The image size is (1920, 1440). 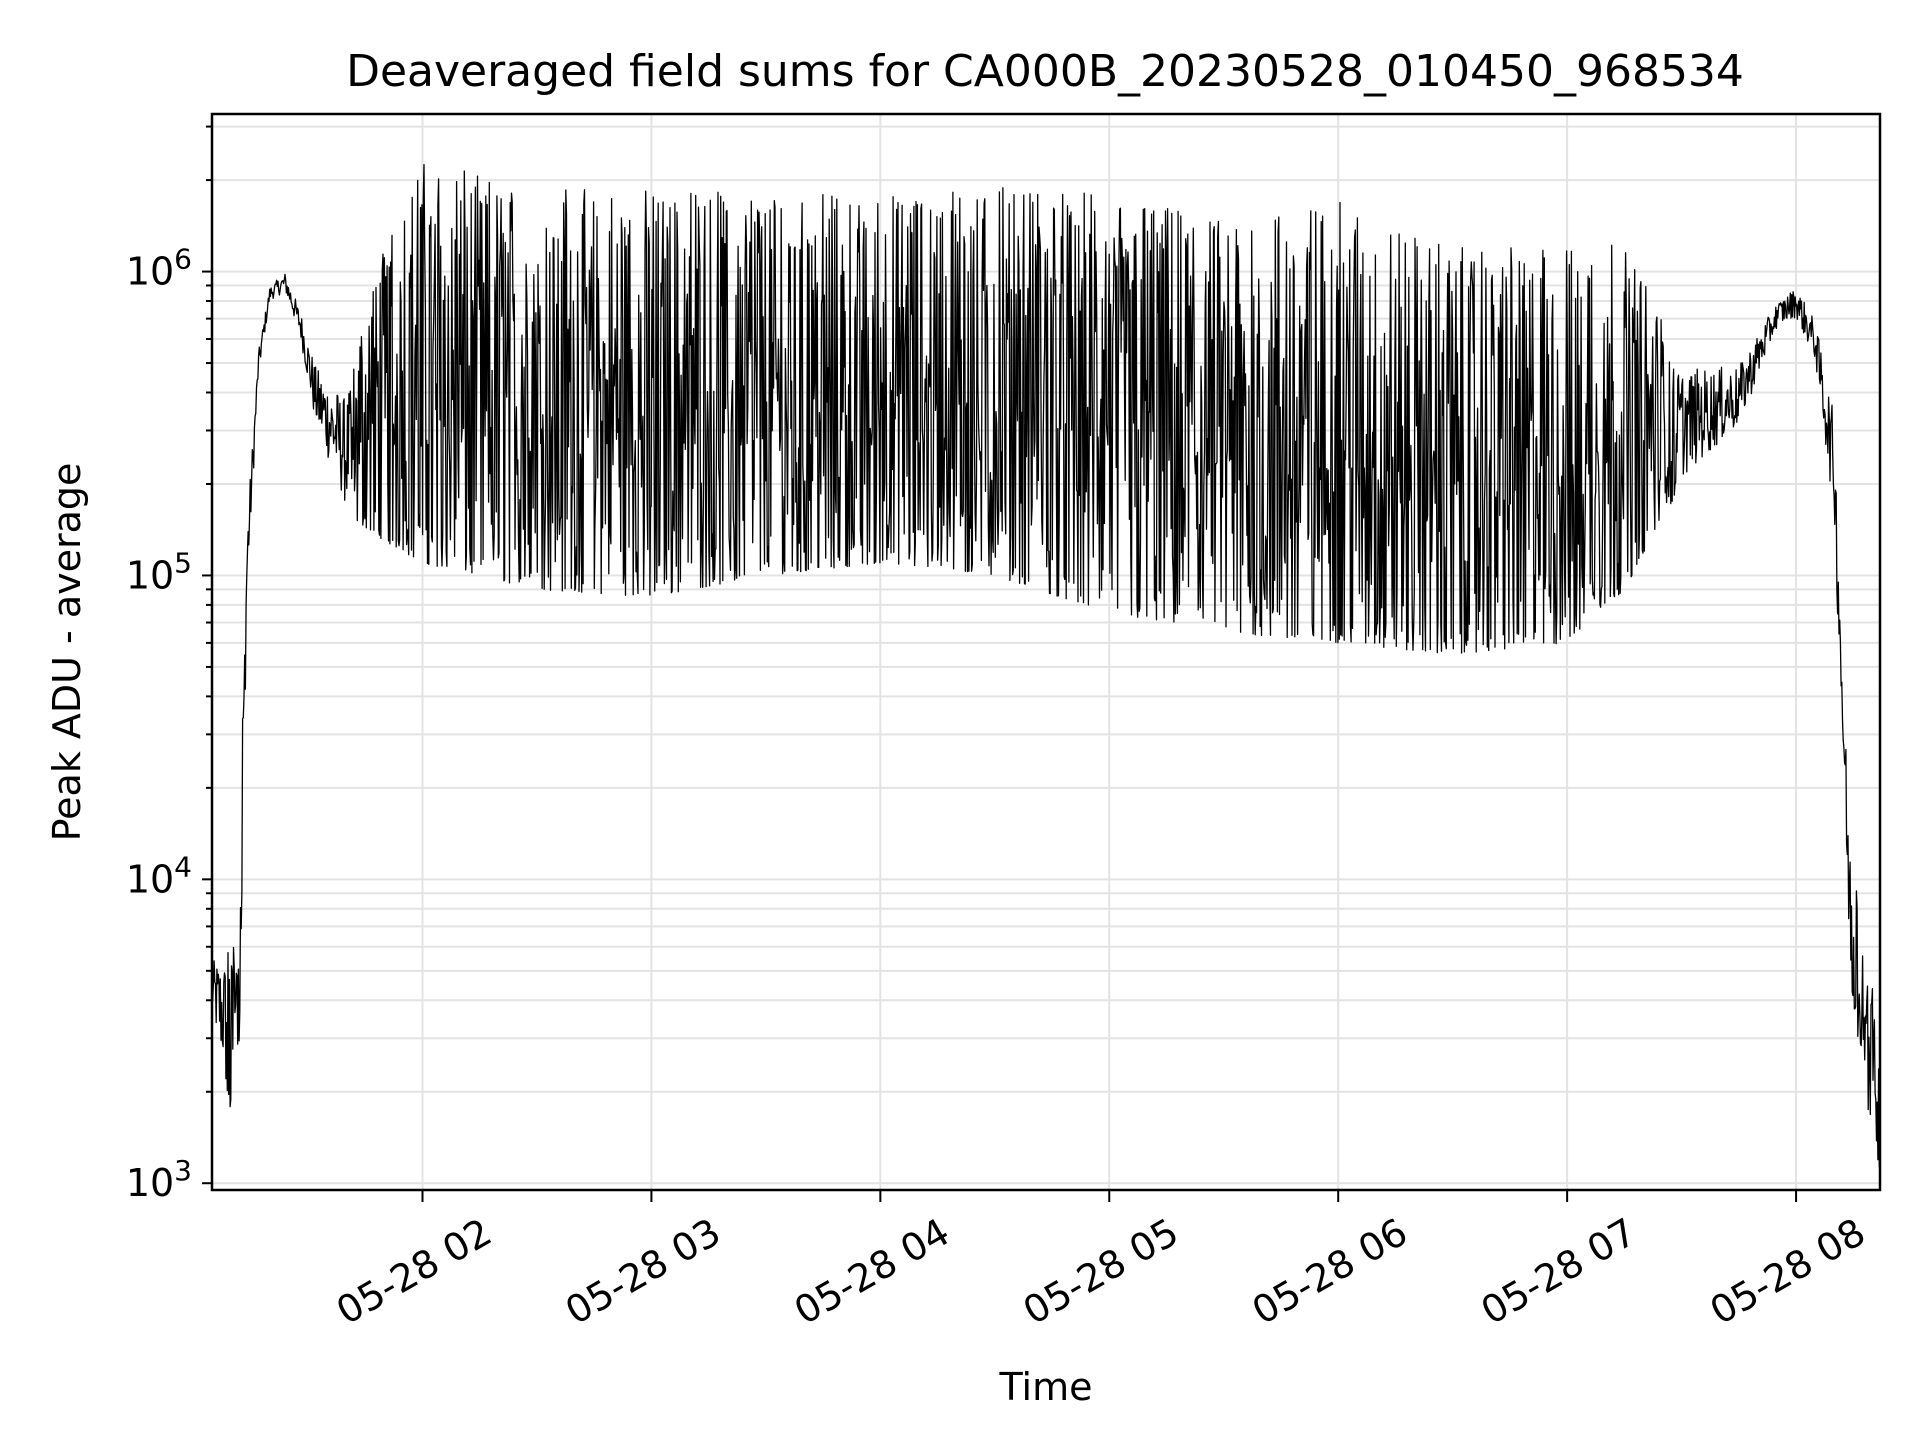 I want to click on y-axis-label: Peak ADU - average, so click(x=67, y=652).